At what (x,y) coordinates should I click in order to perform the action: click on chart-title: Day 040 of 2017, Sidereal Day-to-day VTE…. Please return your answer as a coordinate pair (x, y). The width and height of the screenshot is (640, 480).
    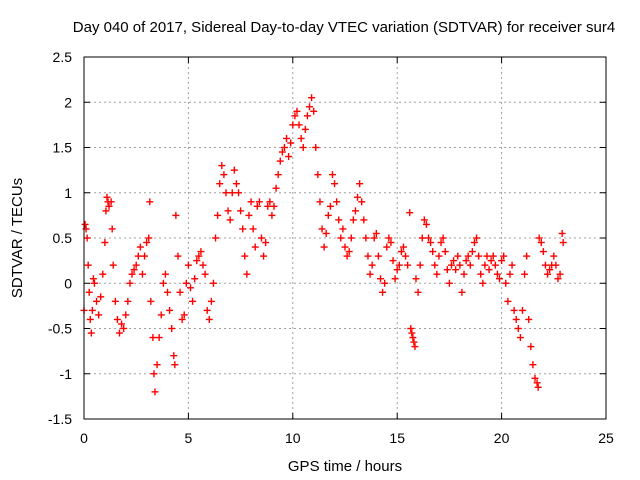
    Looking at the image, I should click on (344, 27).